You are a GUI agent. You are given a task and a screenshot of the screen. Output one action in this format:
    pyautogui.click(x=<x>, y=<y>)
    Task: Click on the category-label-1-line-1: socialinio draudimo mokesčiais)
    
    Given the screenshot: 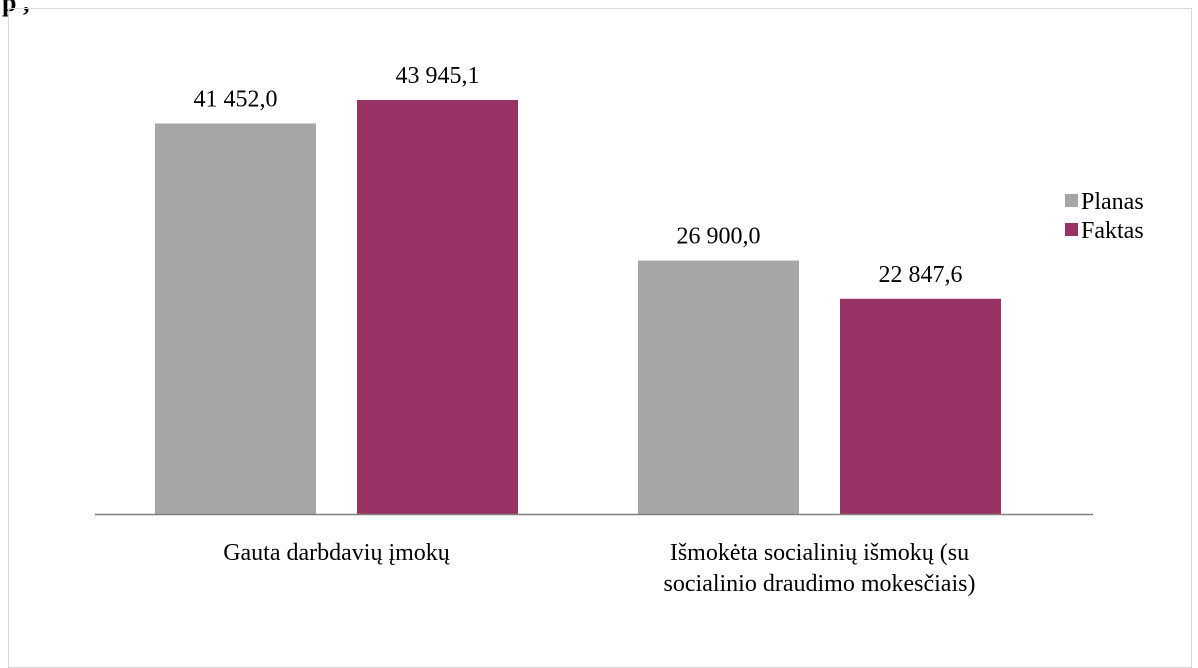 What is the action you would take?
    pyautogui.click(x=820, y=584)
    